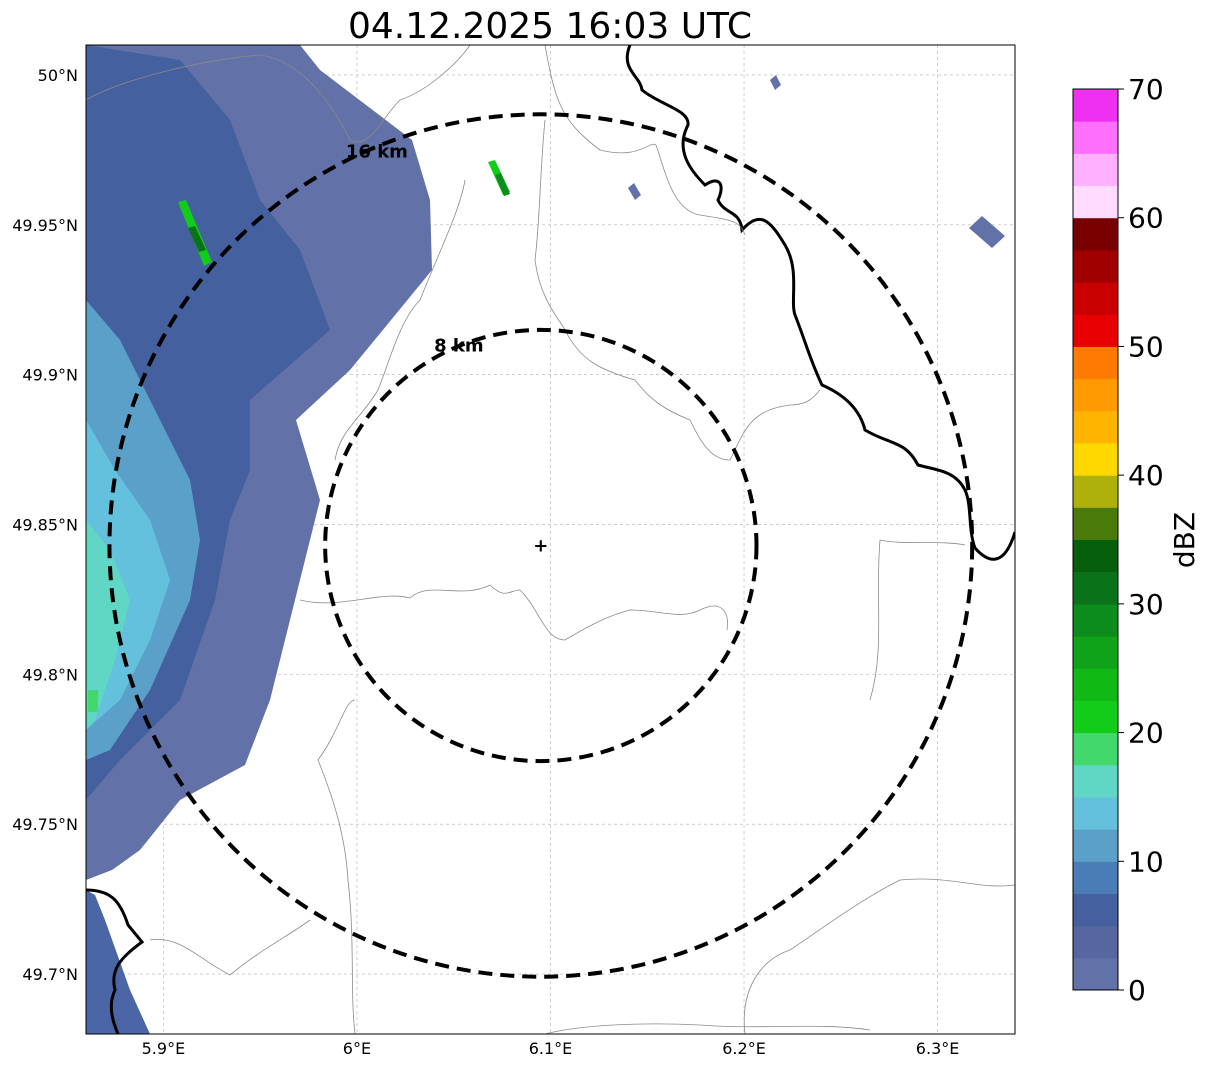 The width and height of the screenshot is (1207, 1069). I want to click on reflectivity-strong-core, so click(108, 625).